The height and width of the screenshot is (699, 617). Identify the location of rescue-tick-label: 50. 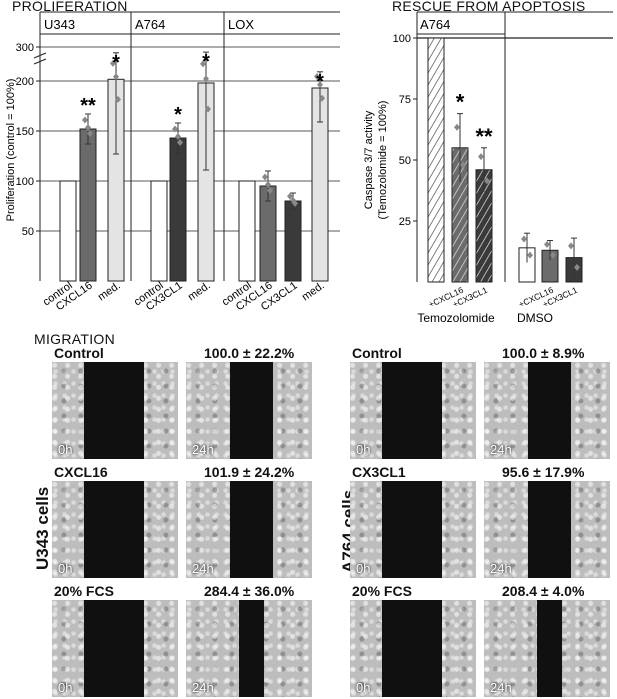
(405, 161).